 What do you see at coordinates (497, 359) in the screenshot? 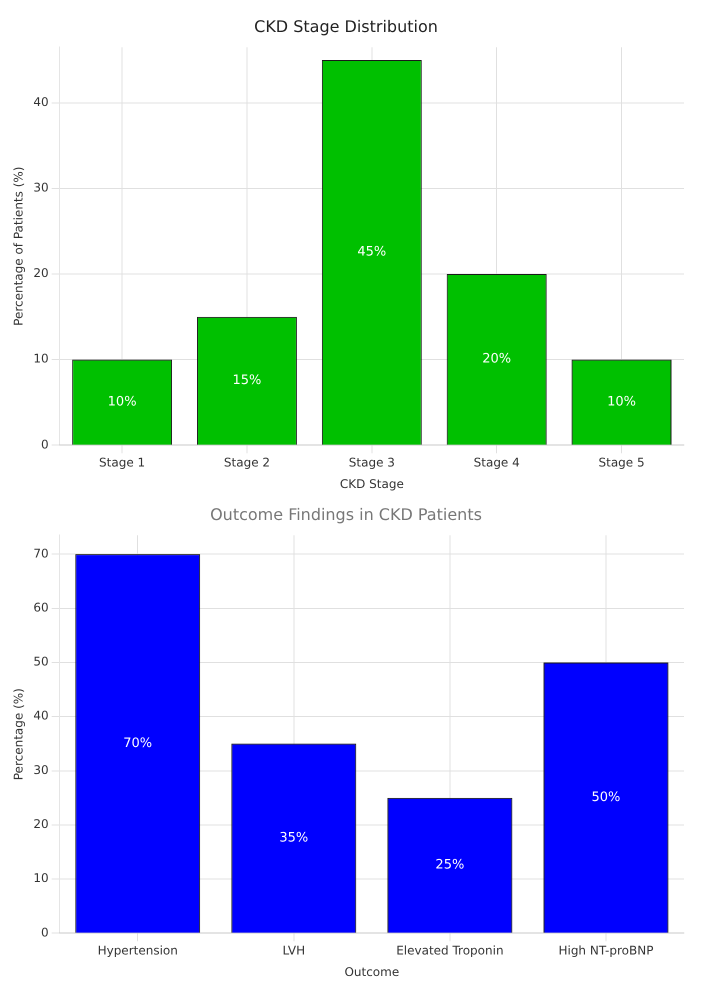
I see `data-label: 20%` at bounding box center [497, 359].